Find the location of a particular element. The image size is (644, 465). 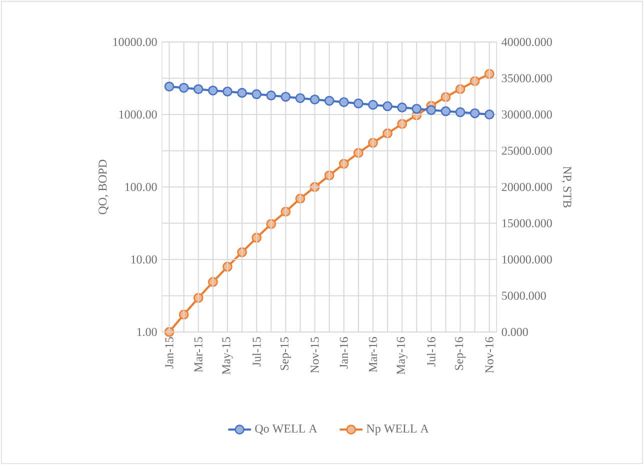

y-tick-label: 10000.00 is located at coordinates (135, 42).